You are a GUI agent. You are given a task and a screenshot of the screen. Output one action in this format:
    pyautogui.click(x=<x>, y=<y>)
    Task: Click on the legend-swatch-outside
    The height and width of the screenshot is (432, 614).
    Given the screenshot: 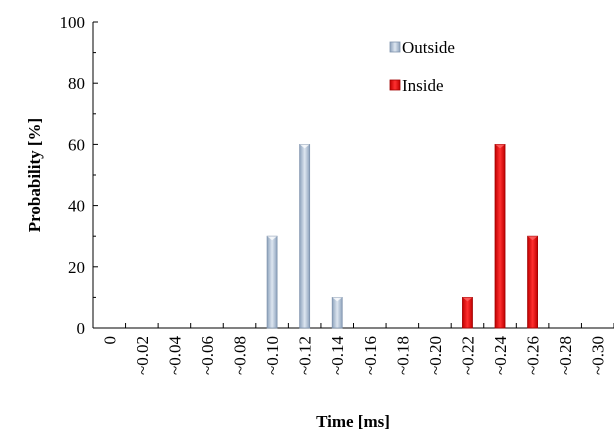 What is the action you would take?
    pyautogui.click(x=395, y=47)
    